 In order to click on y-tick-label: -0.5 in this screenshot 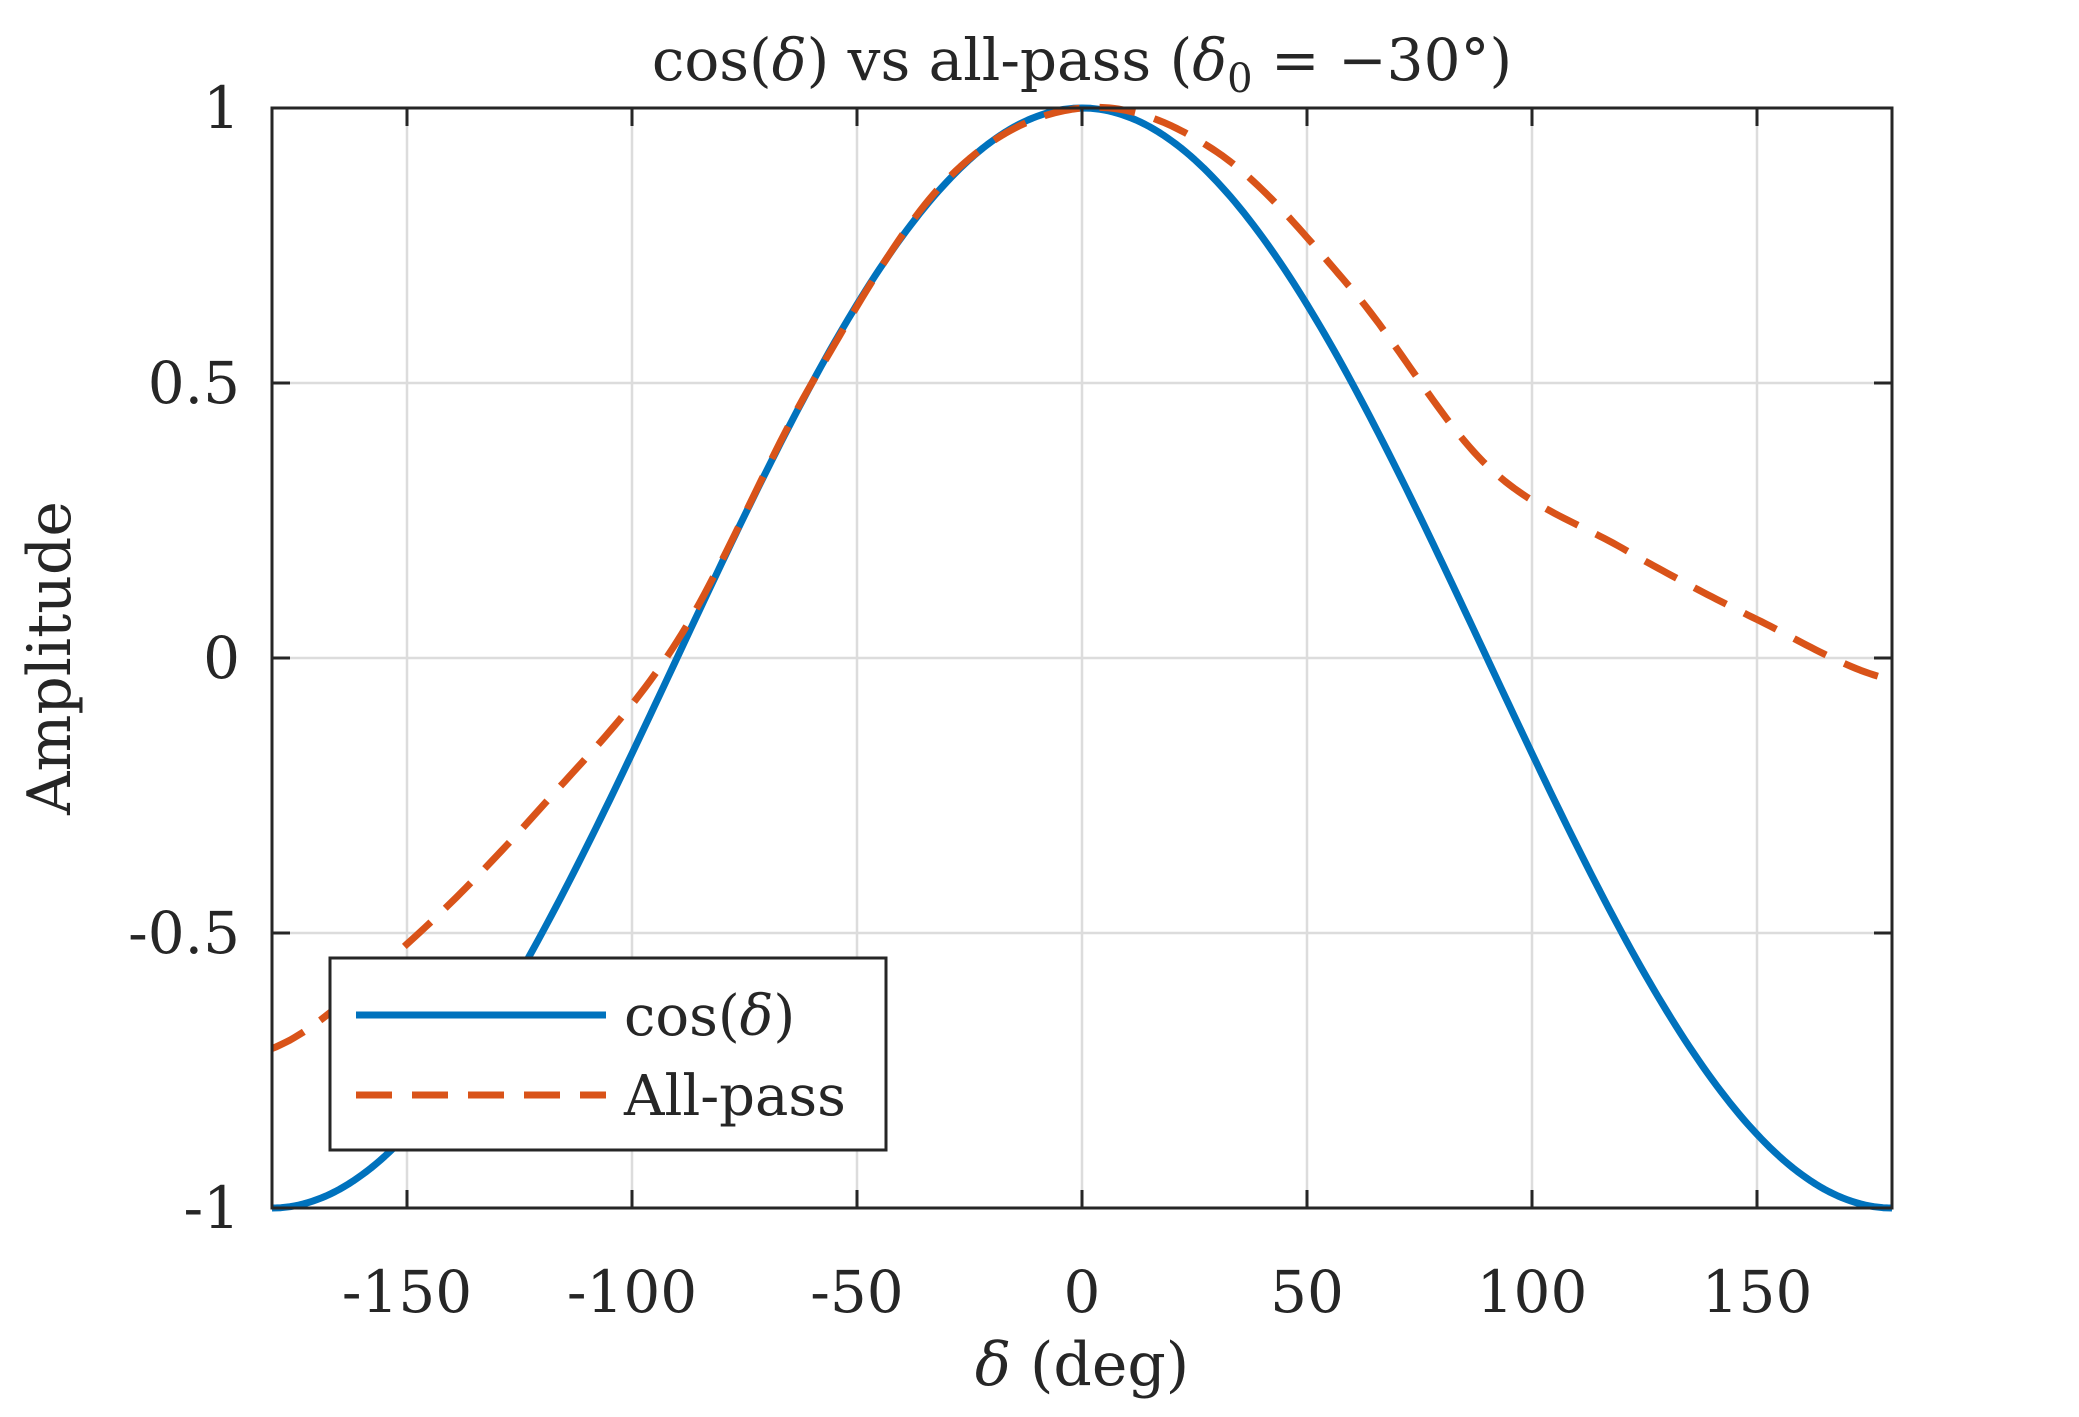, I will do `click(184, 933)`.